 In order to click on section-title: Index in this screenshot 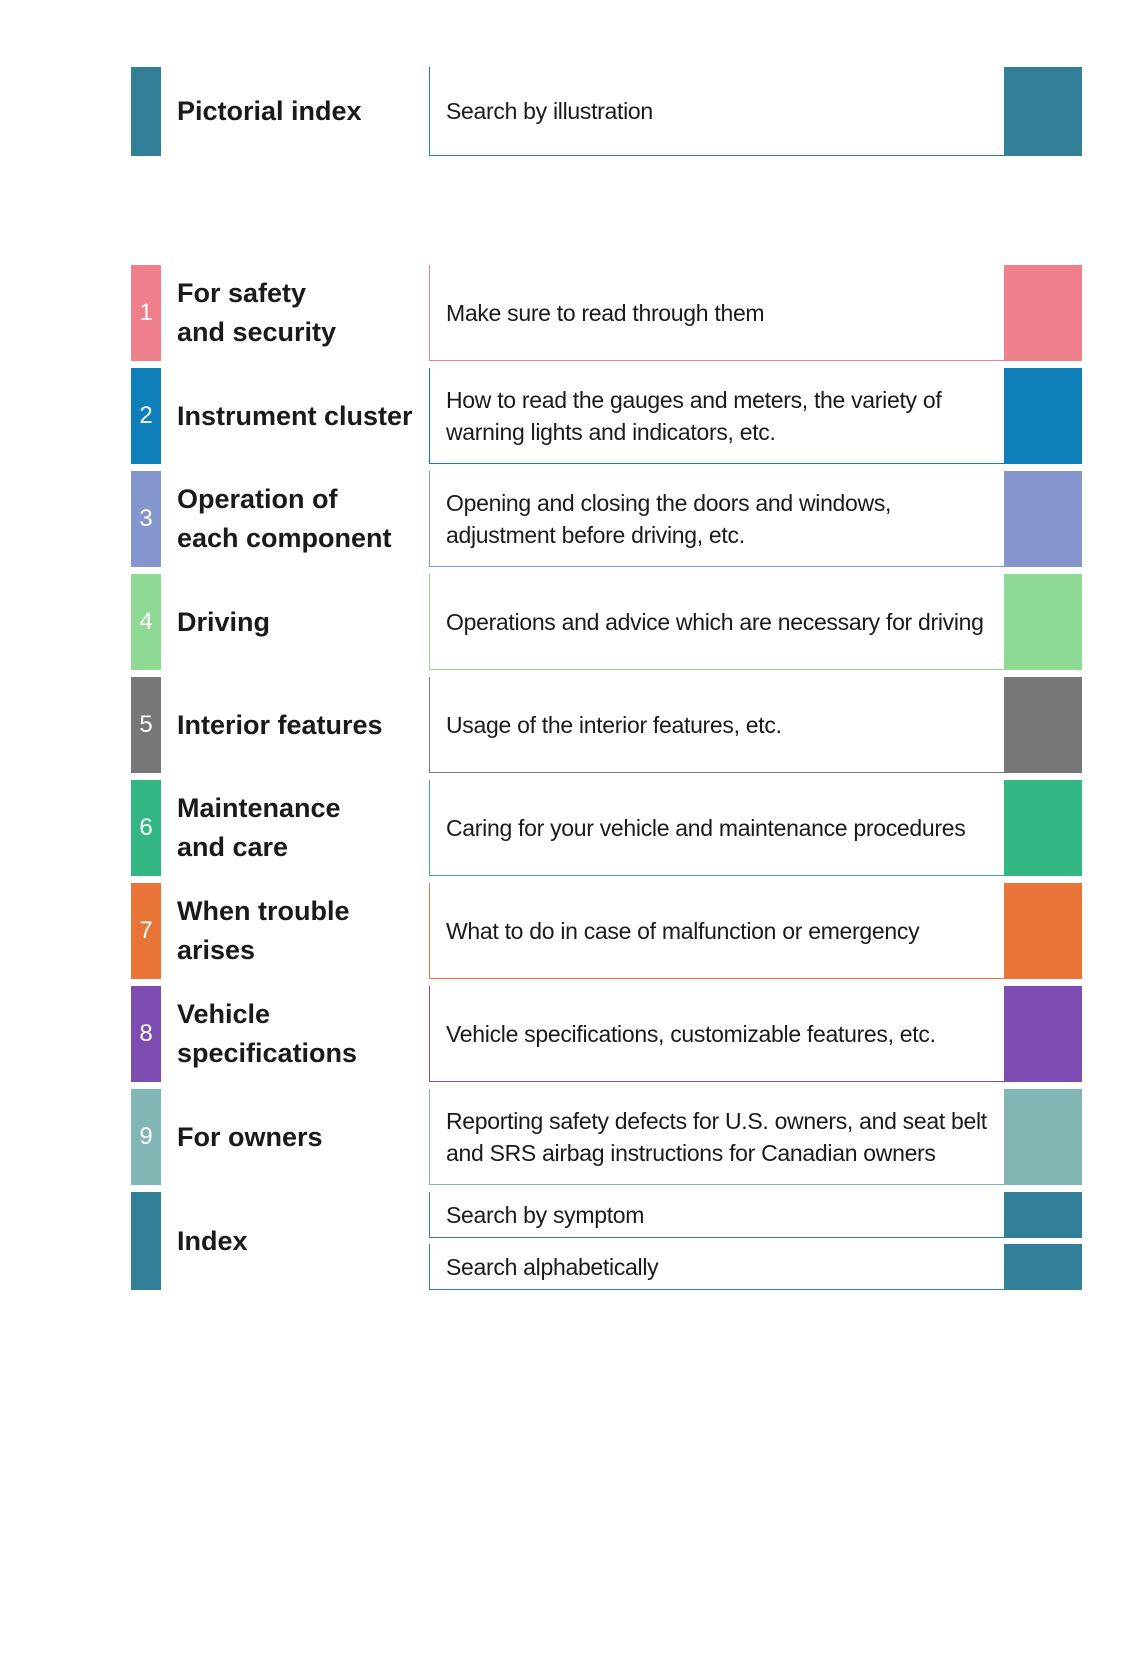, I will do `click(299, 1241)`.